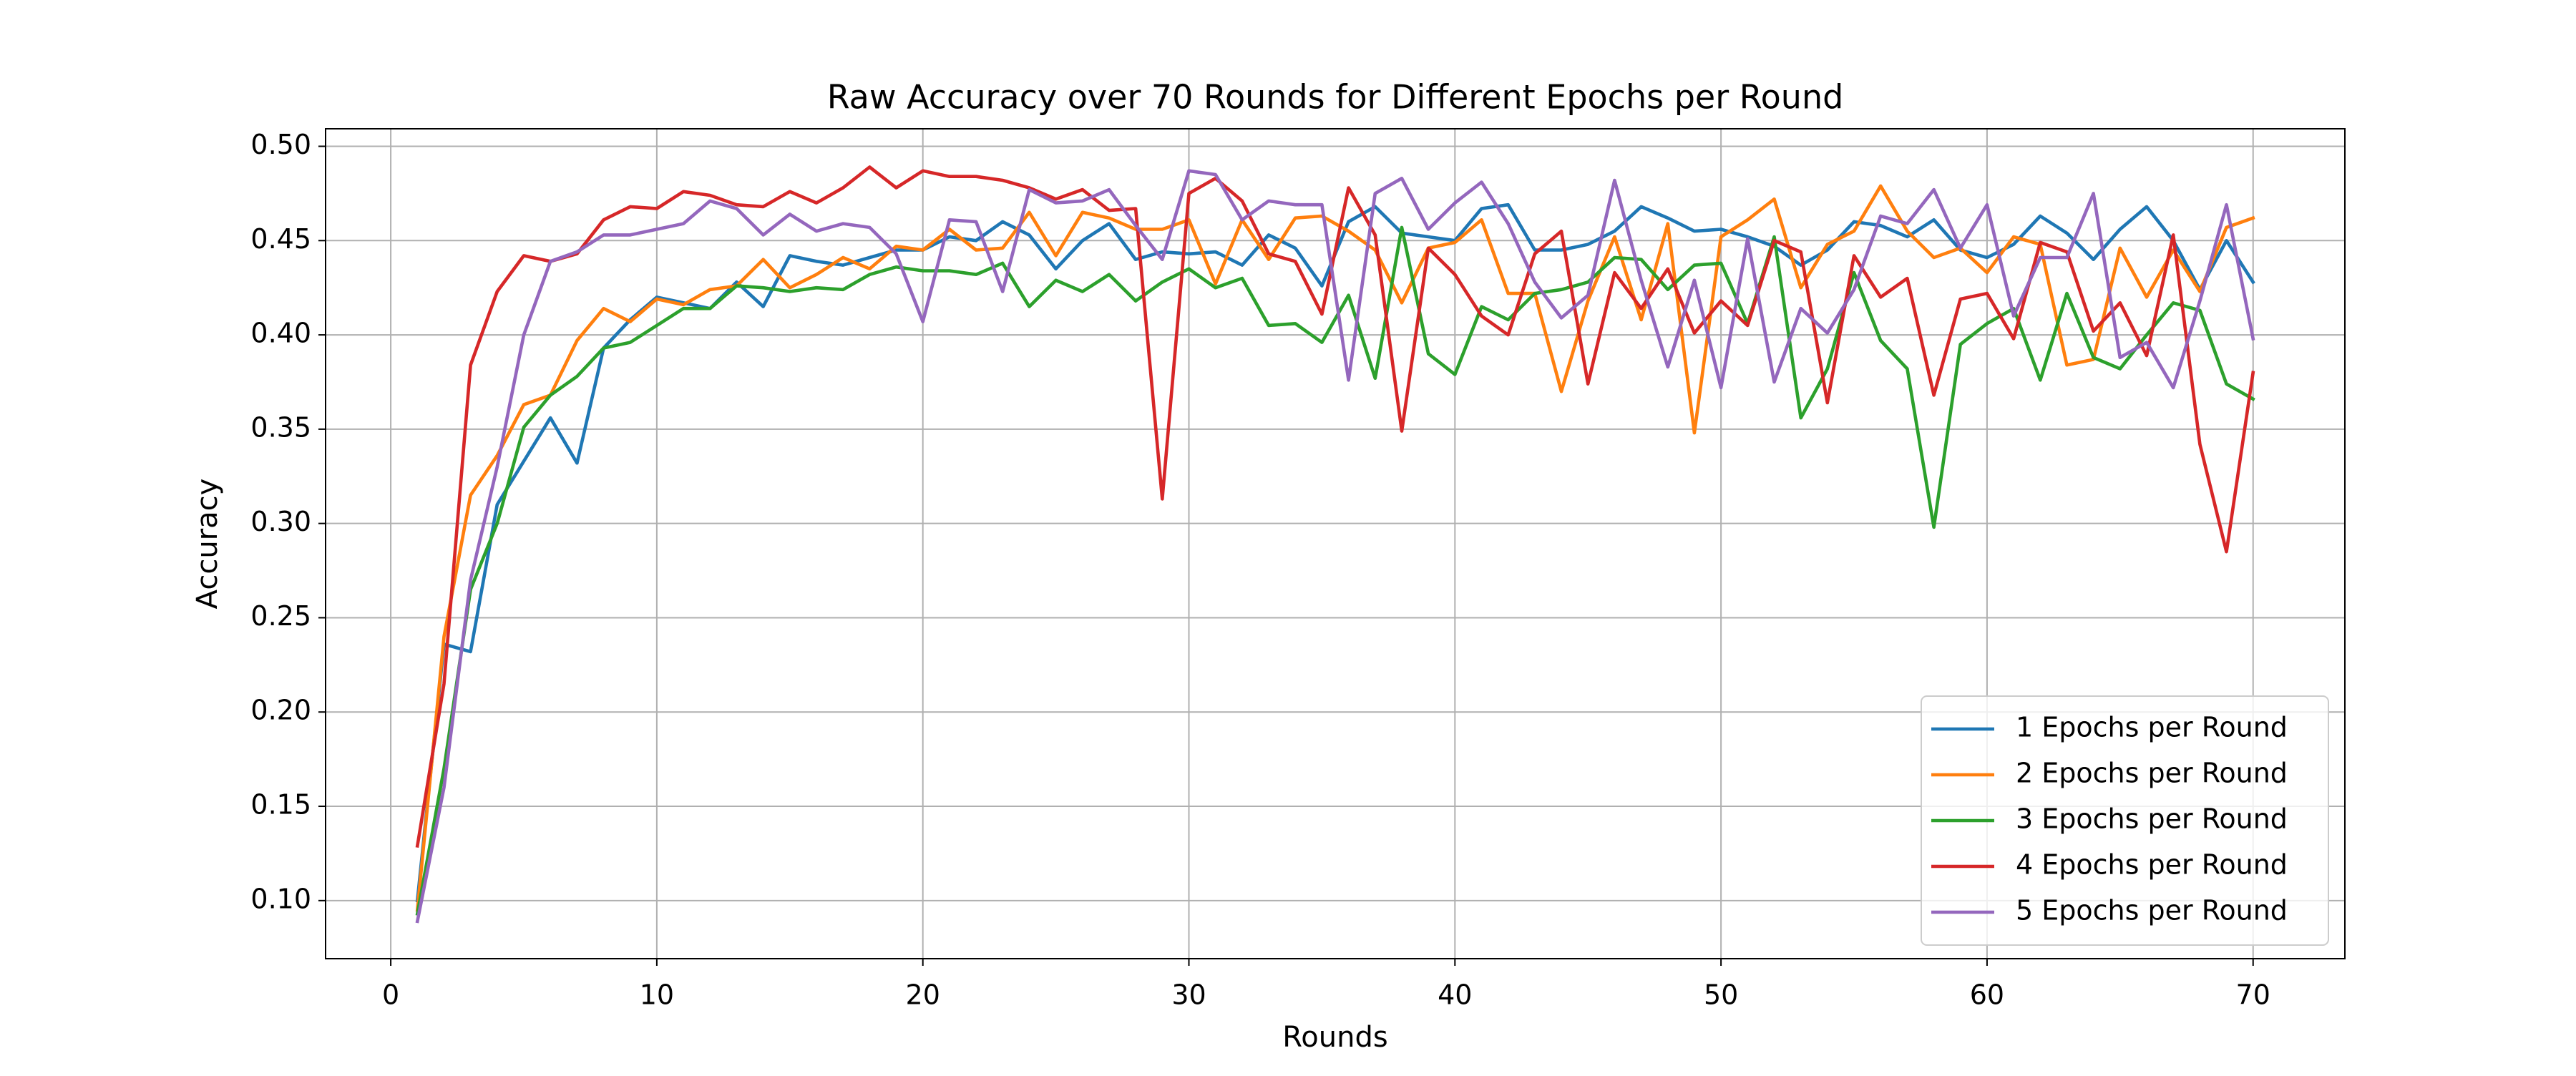  What do you see at coordinates (1721, 995) in the screenshot?
I see `x-tick-label: 50` at bounding box center [1721, 995].